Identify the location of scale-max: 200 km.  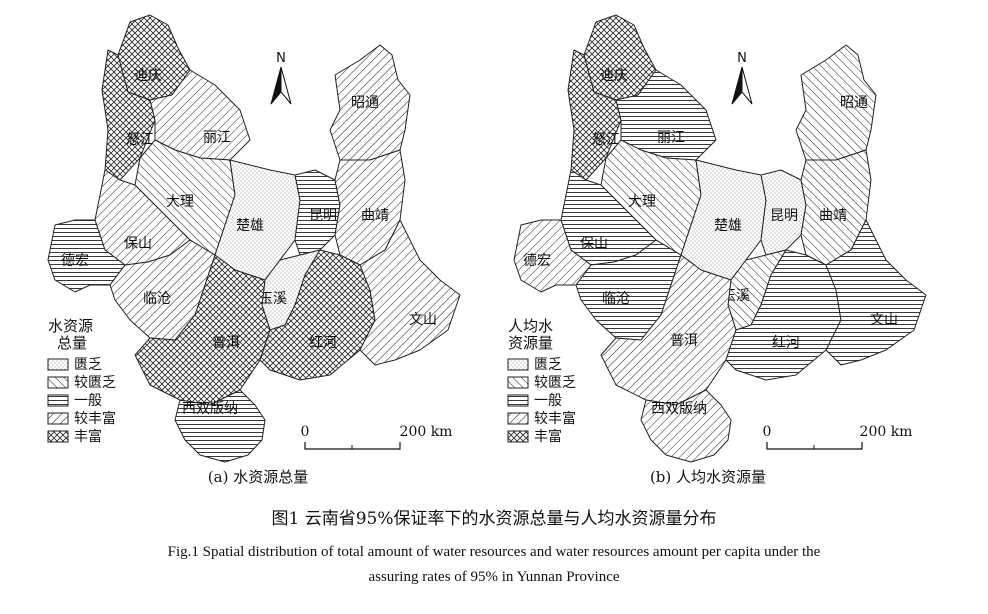
(426, 432).